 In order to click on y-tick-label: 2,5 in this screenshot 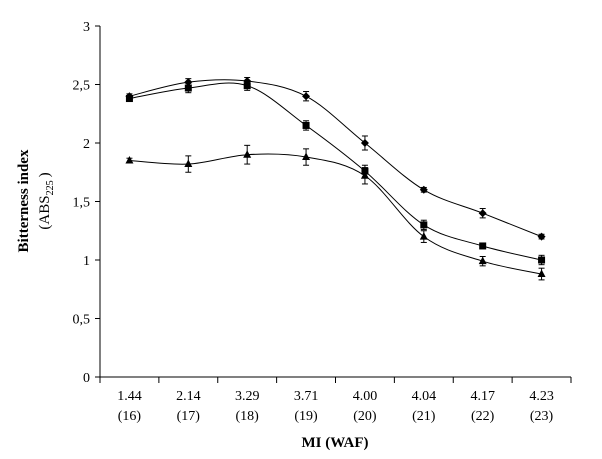, I will do `click(82, 86)`.